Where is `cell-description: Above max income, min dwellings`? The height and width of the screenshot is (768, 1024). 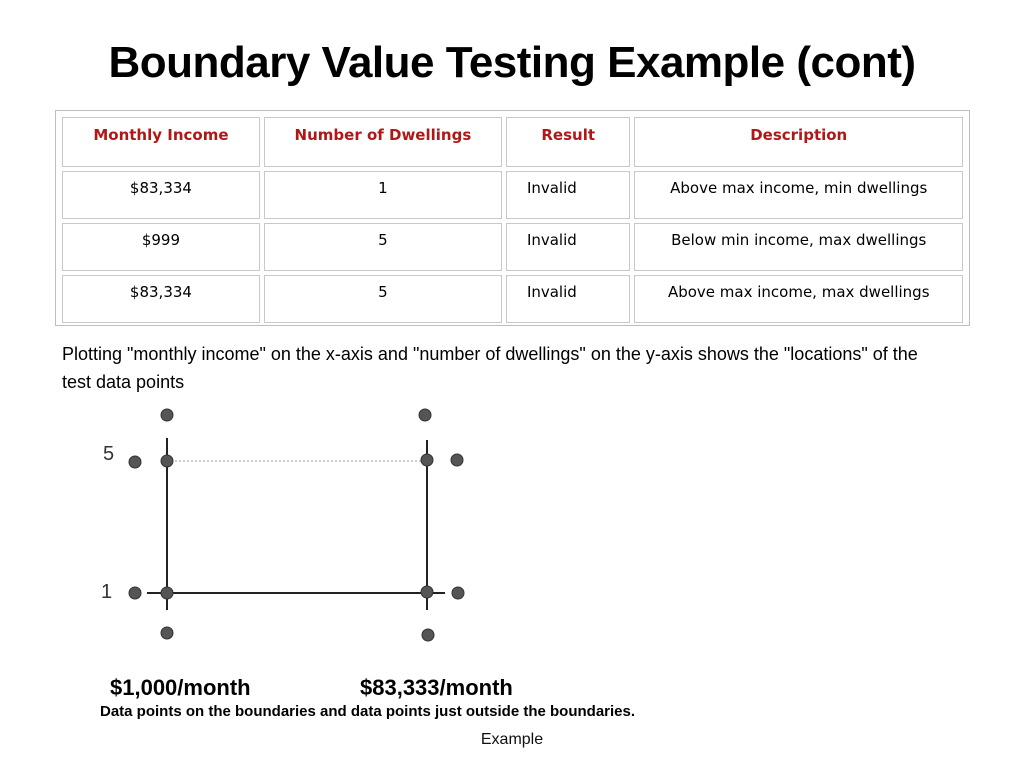 cell-description: Above max income, min dwellings is located at coordinates (798, 195).